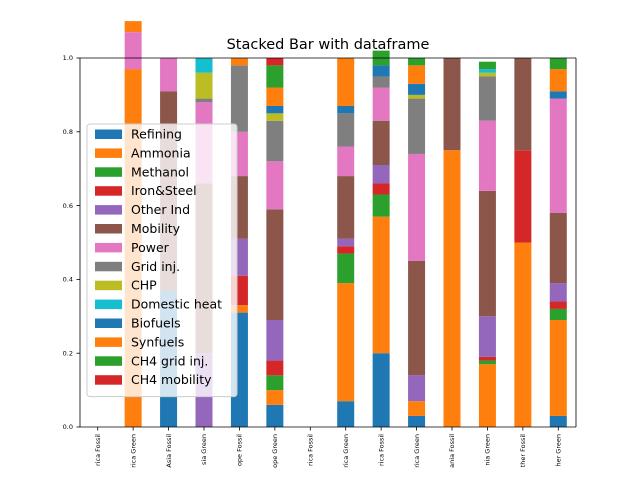 The height and width of the screenshot is (480, 640). Describe the element at coordinates (164, 190) in the screenshot. I see `legend-label: Iron&Steel` at that location.